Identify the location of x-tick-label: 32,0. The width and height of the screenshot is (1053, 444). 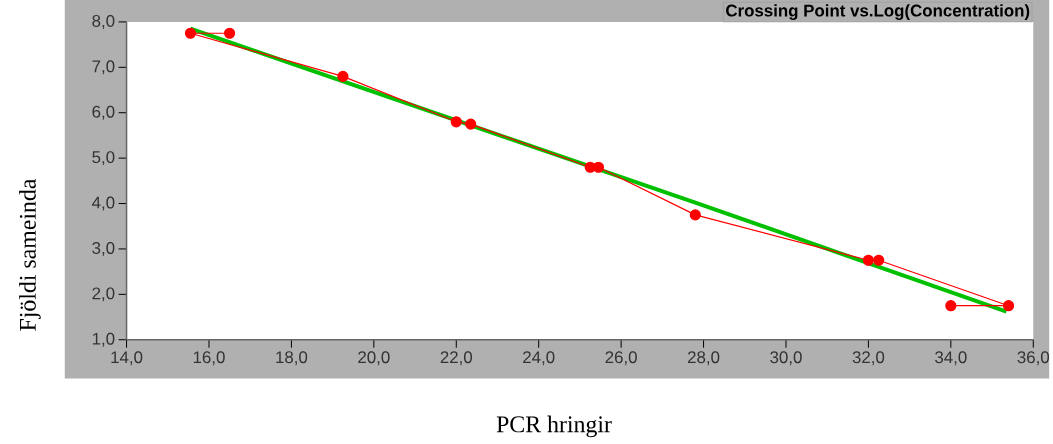
(868, 358).